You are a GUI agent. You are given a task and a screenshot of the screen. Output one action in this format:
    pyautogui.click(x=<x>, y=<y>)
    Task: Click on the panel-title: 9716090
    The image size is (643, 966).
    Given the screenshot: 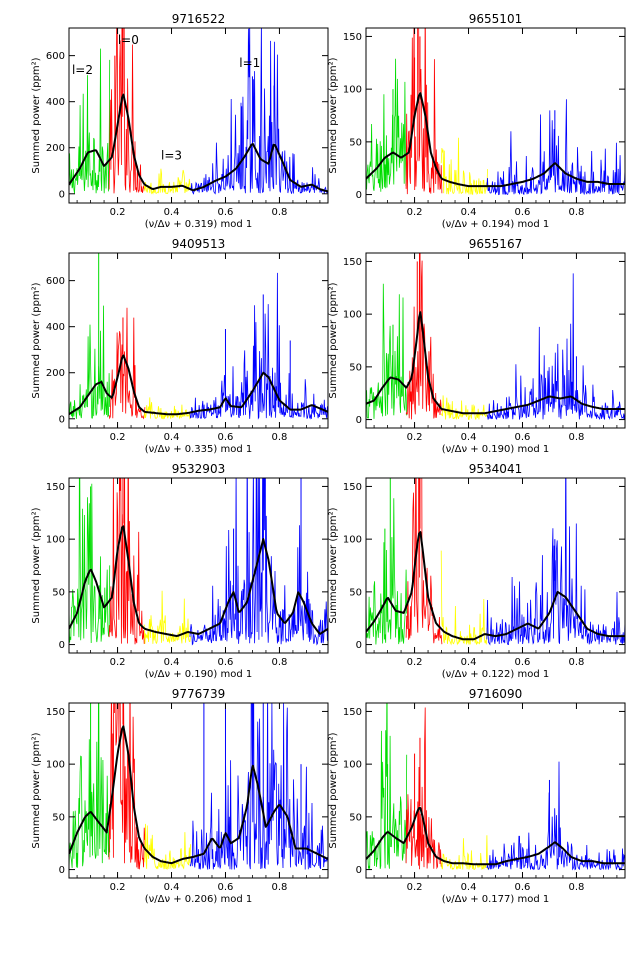 What is the action you would take?
    pyautogui.click(x=495, y=694)
    